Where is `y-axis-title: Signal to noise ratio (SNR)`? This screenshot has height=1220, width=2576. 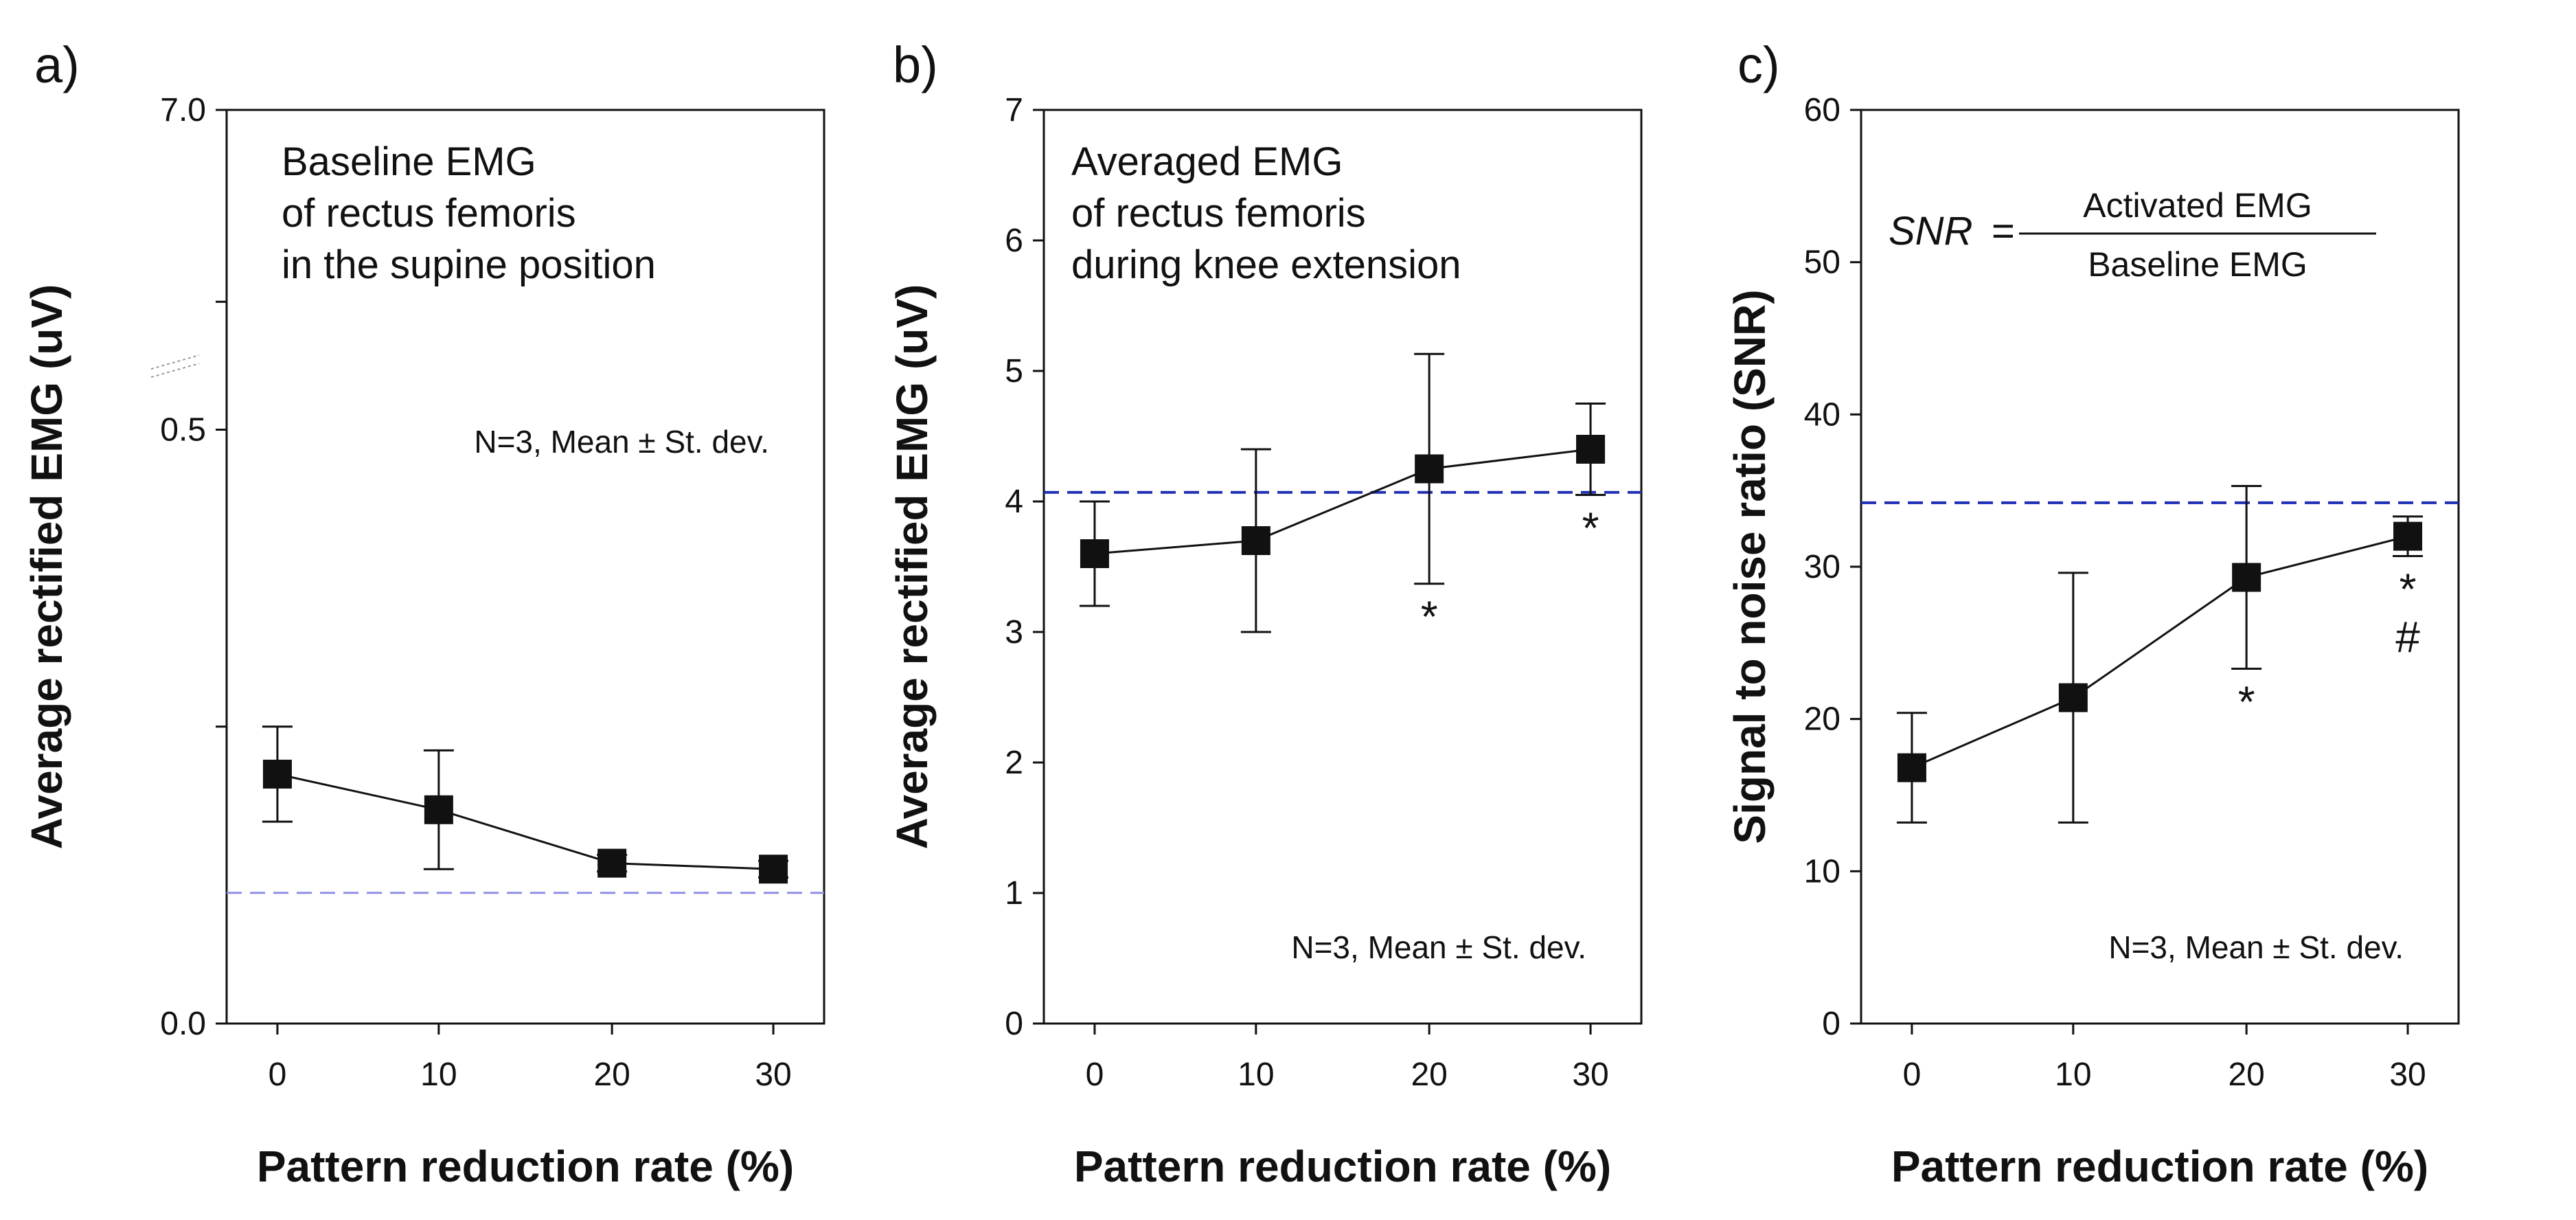
y-axis-title: Signal to noise ratio (SNR) is located at coordinates (1750, 566).